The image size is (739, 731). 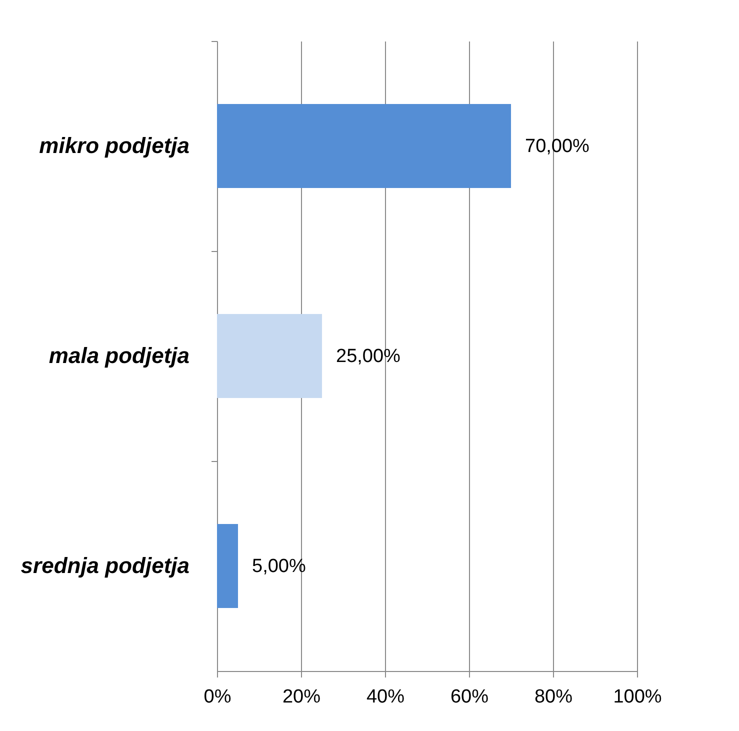 I want to click on y-tick-label: srednja podjetja, so click(x=105, y=565).